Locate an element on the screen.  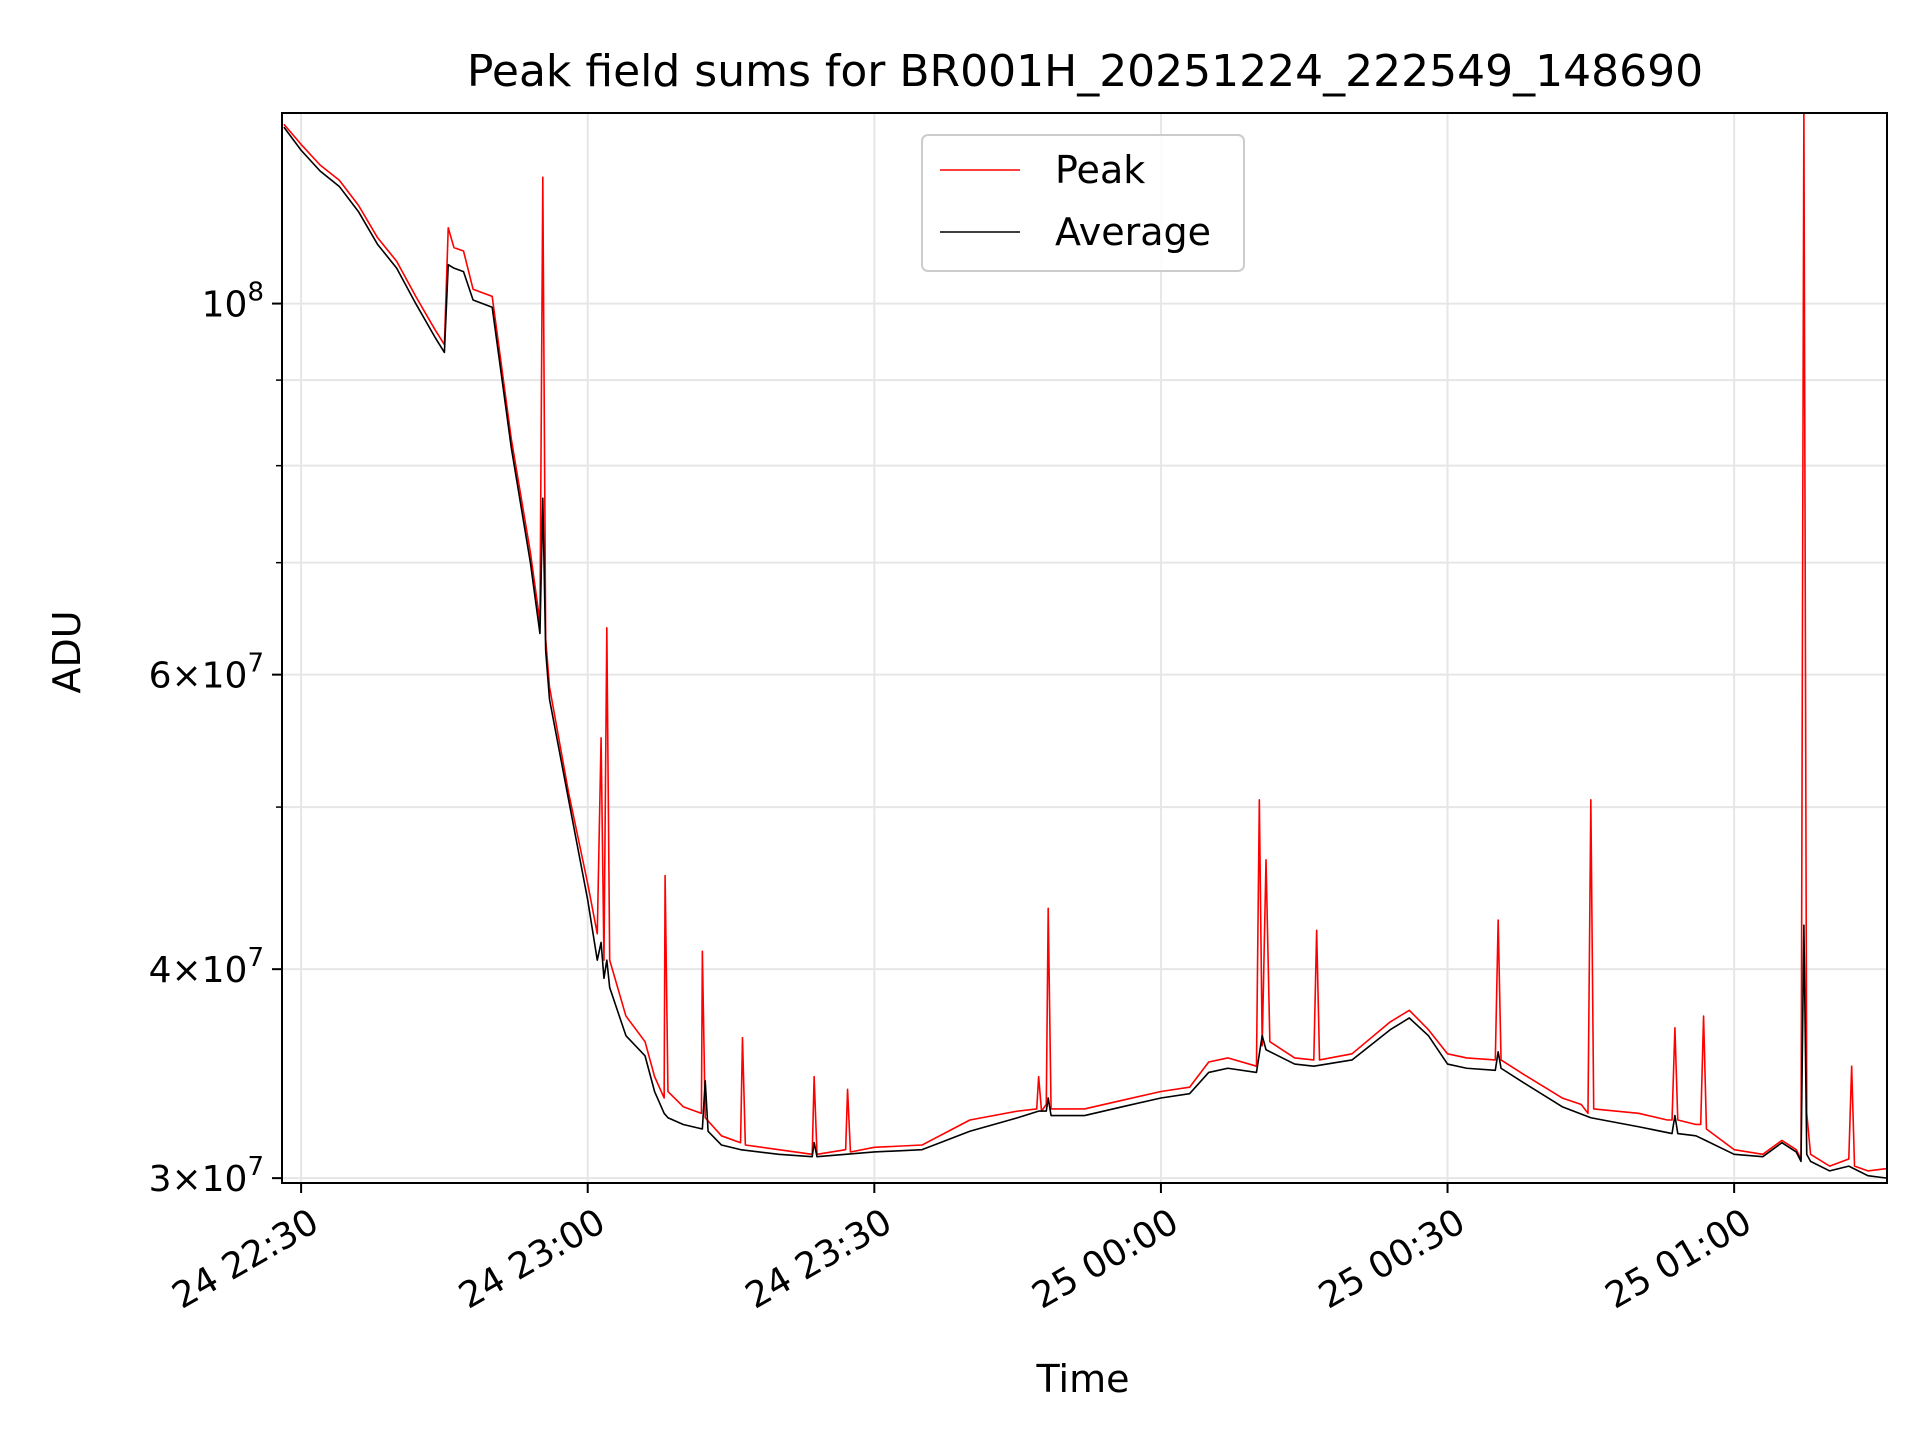
y-tick-label: 108 is located at coordinates (233, 302).